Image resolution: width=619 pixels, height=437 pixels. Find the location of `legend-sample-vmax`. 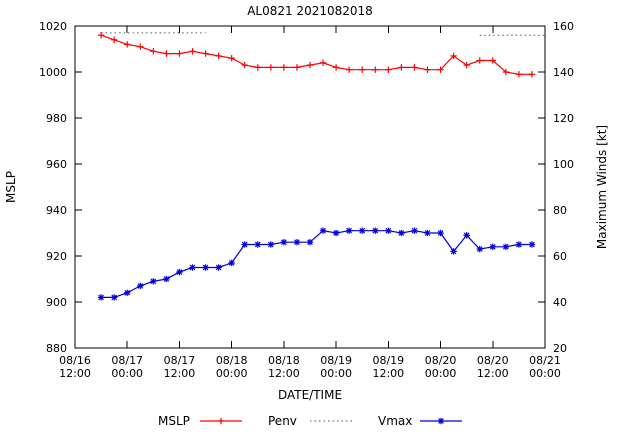

legend-sample-vmax is located at coordinates (441, 421).